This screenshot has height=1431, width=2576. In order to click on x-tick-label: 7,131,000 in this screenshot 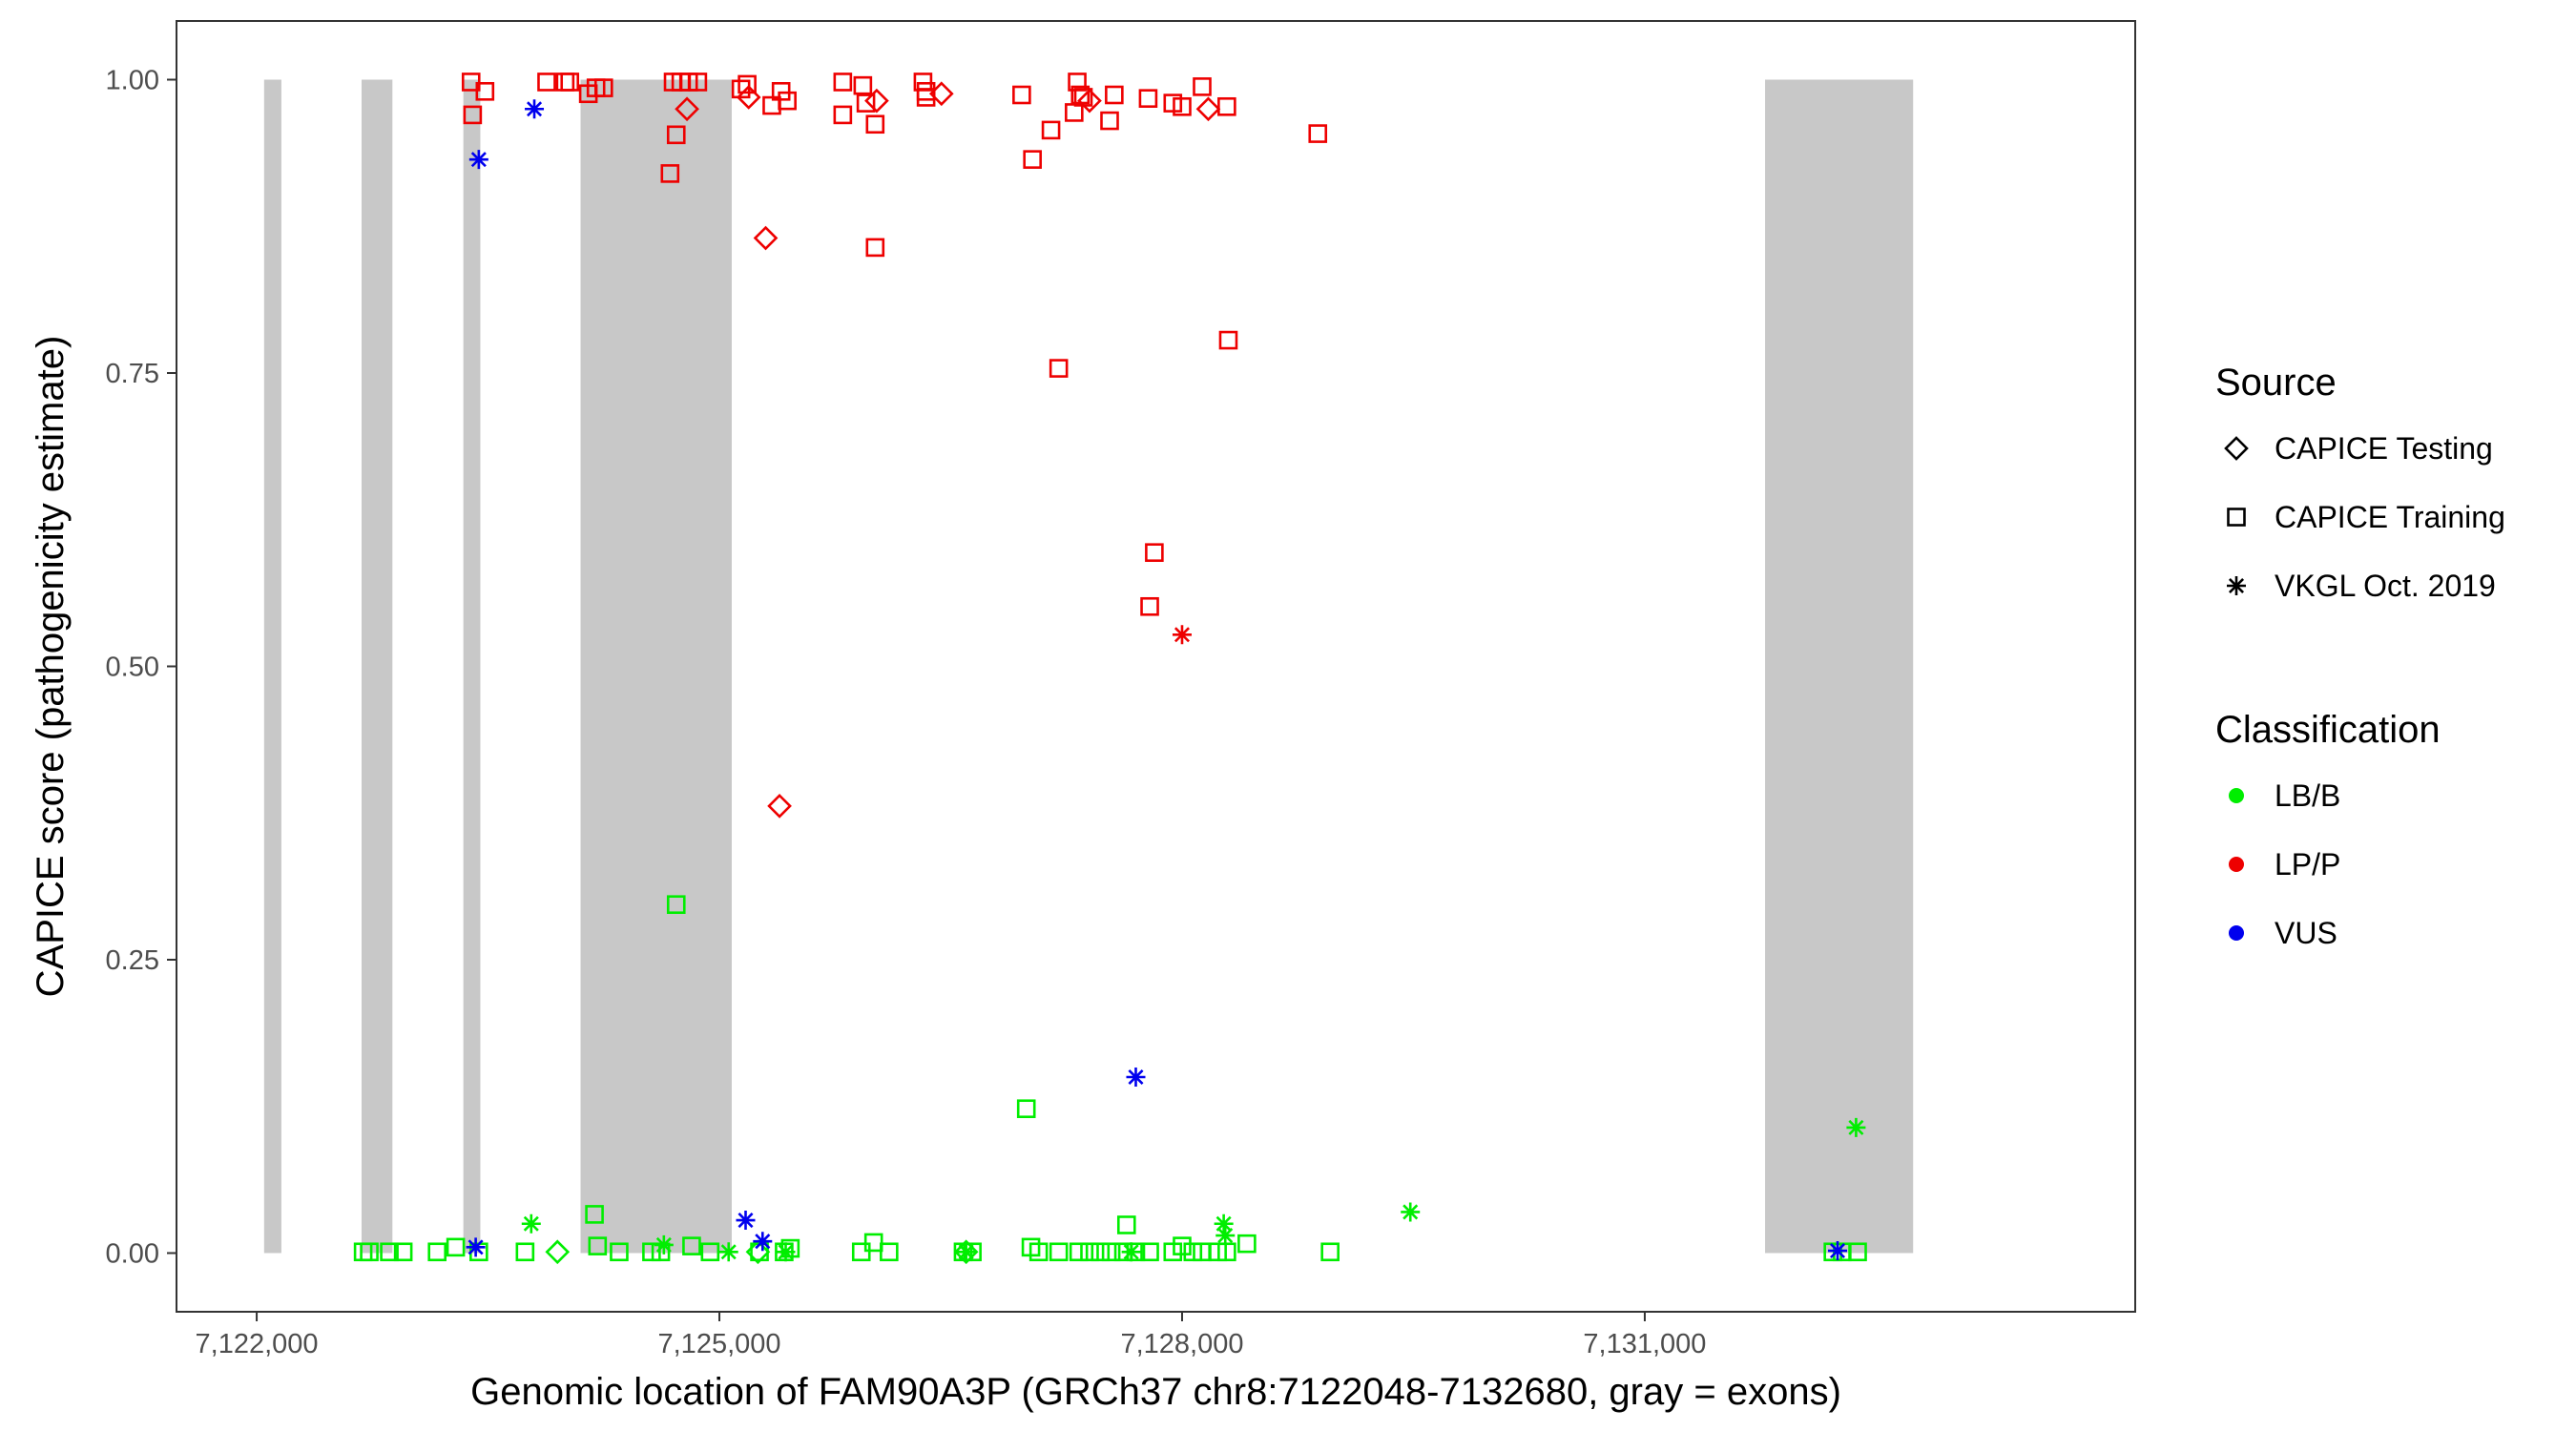, I will do `click(1644, 1344)`.